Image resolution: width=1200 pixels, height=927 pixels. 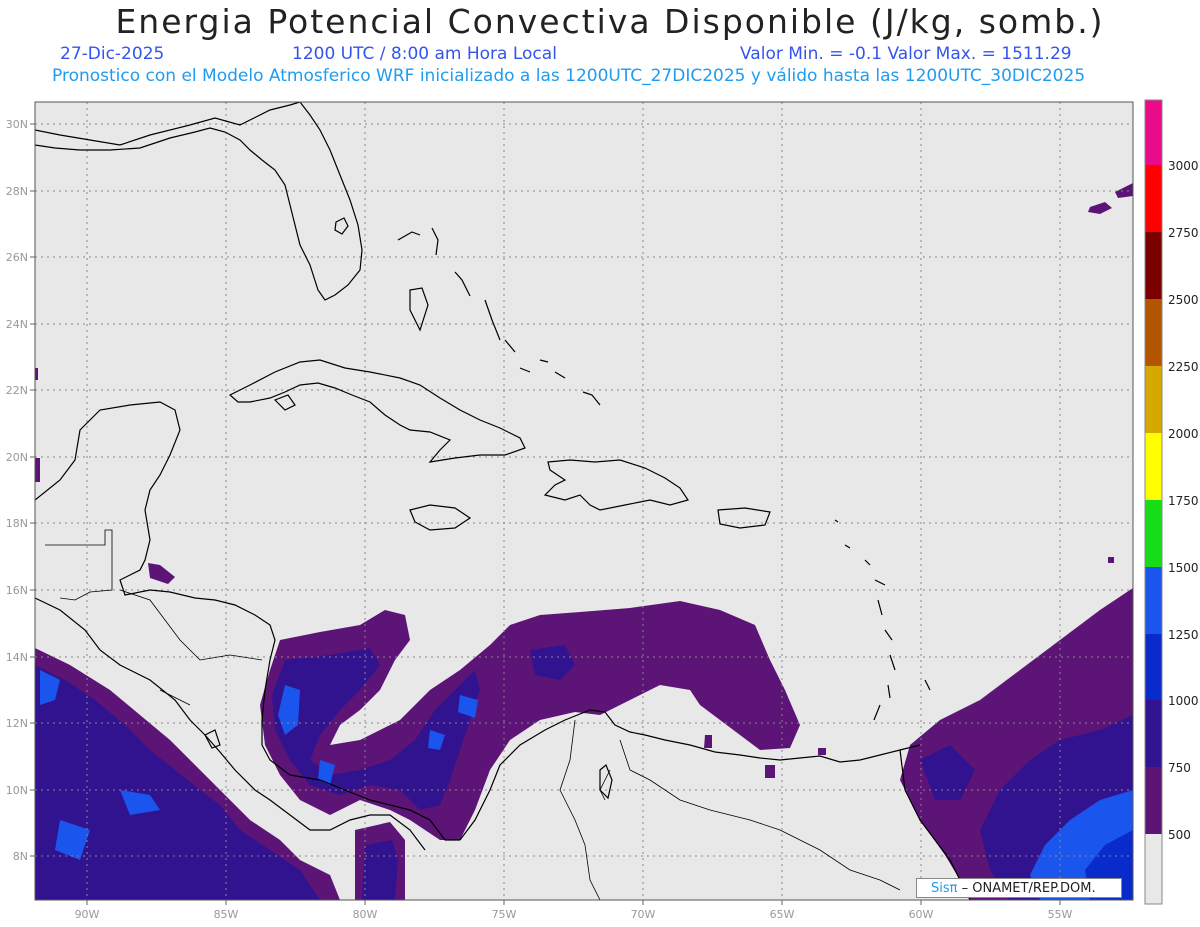 I want to click on longitude-labels: 90W 85W 80W 75W 70W 65W 60W 55W, so click(x=574, y=914).